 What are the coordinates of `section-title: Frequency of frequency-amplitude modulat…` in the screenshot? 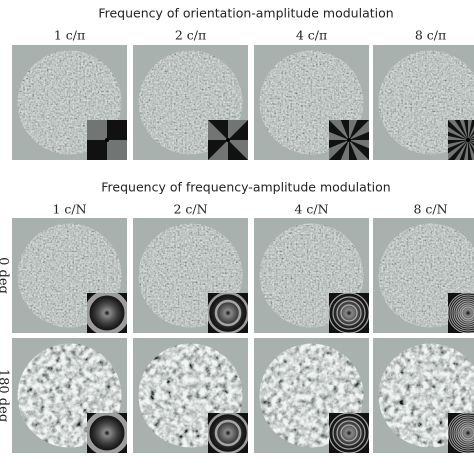 It's located at (245, 187).